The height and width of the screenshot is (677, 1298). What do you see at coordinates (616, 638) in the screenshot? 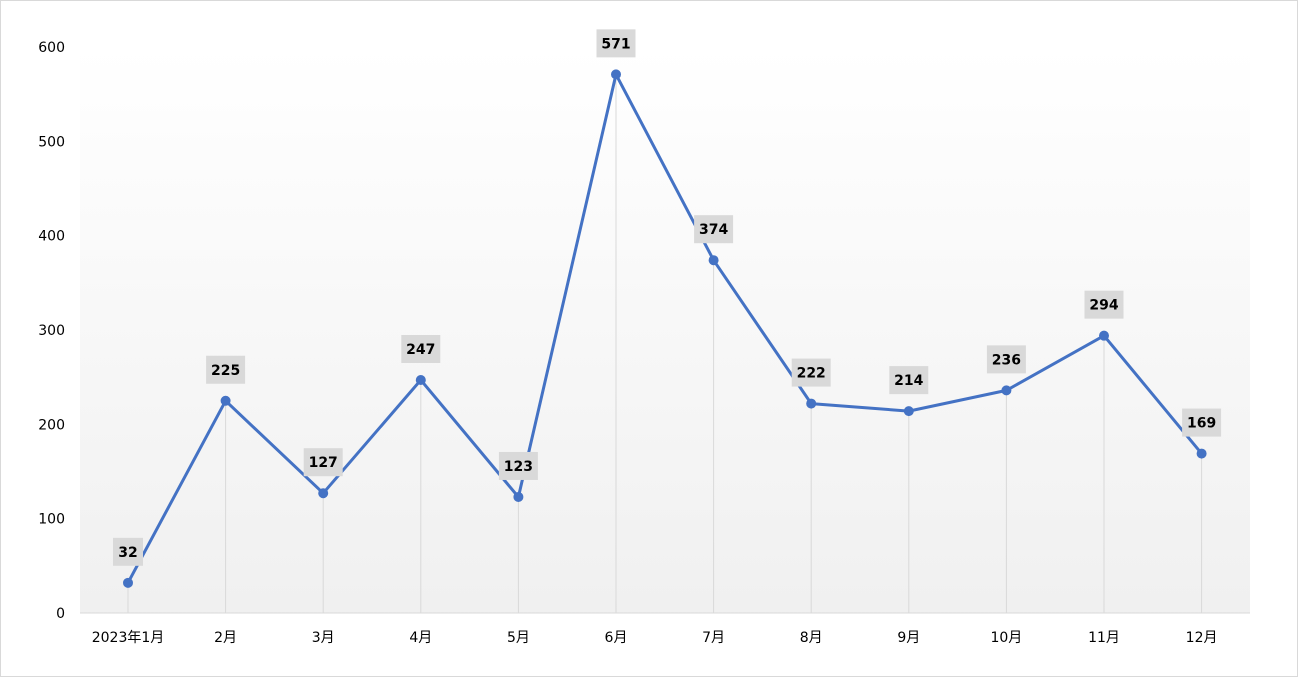
I see `x-tick-label: 6月` at bounding box center [616, 638].